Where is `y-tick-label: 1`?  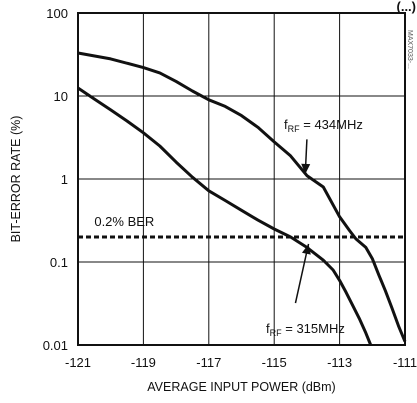 y-tick-label: 1 is located at coordinates (64, 179).